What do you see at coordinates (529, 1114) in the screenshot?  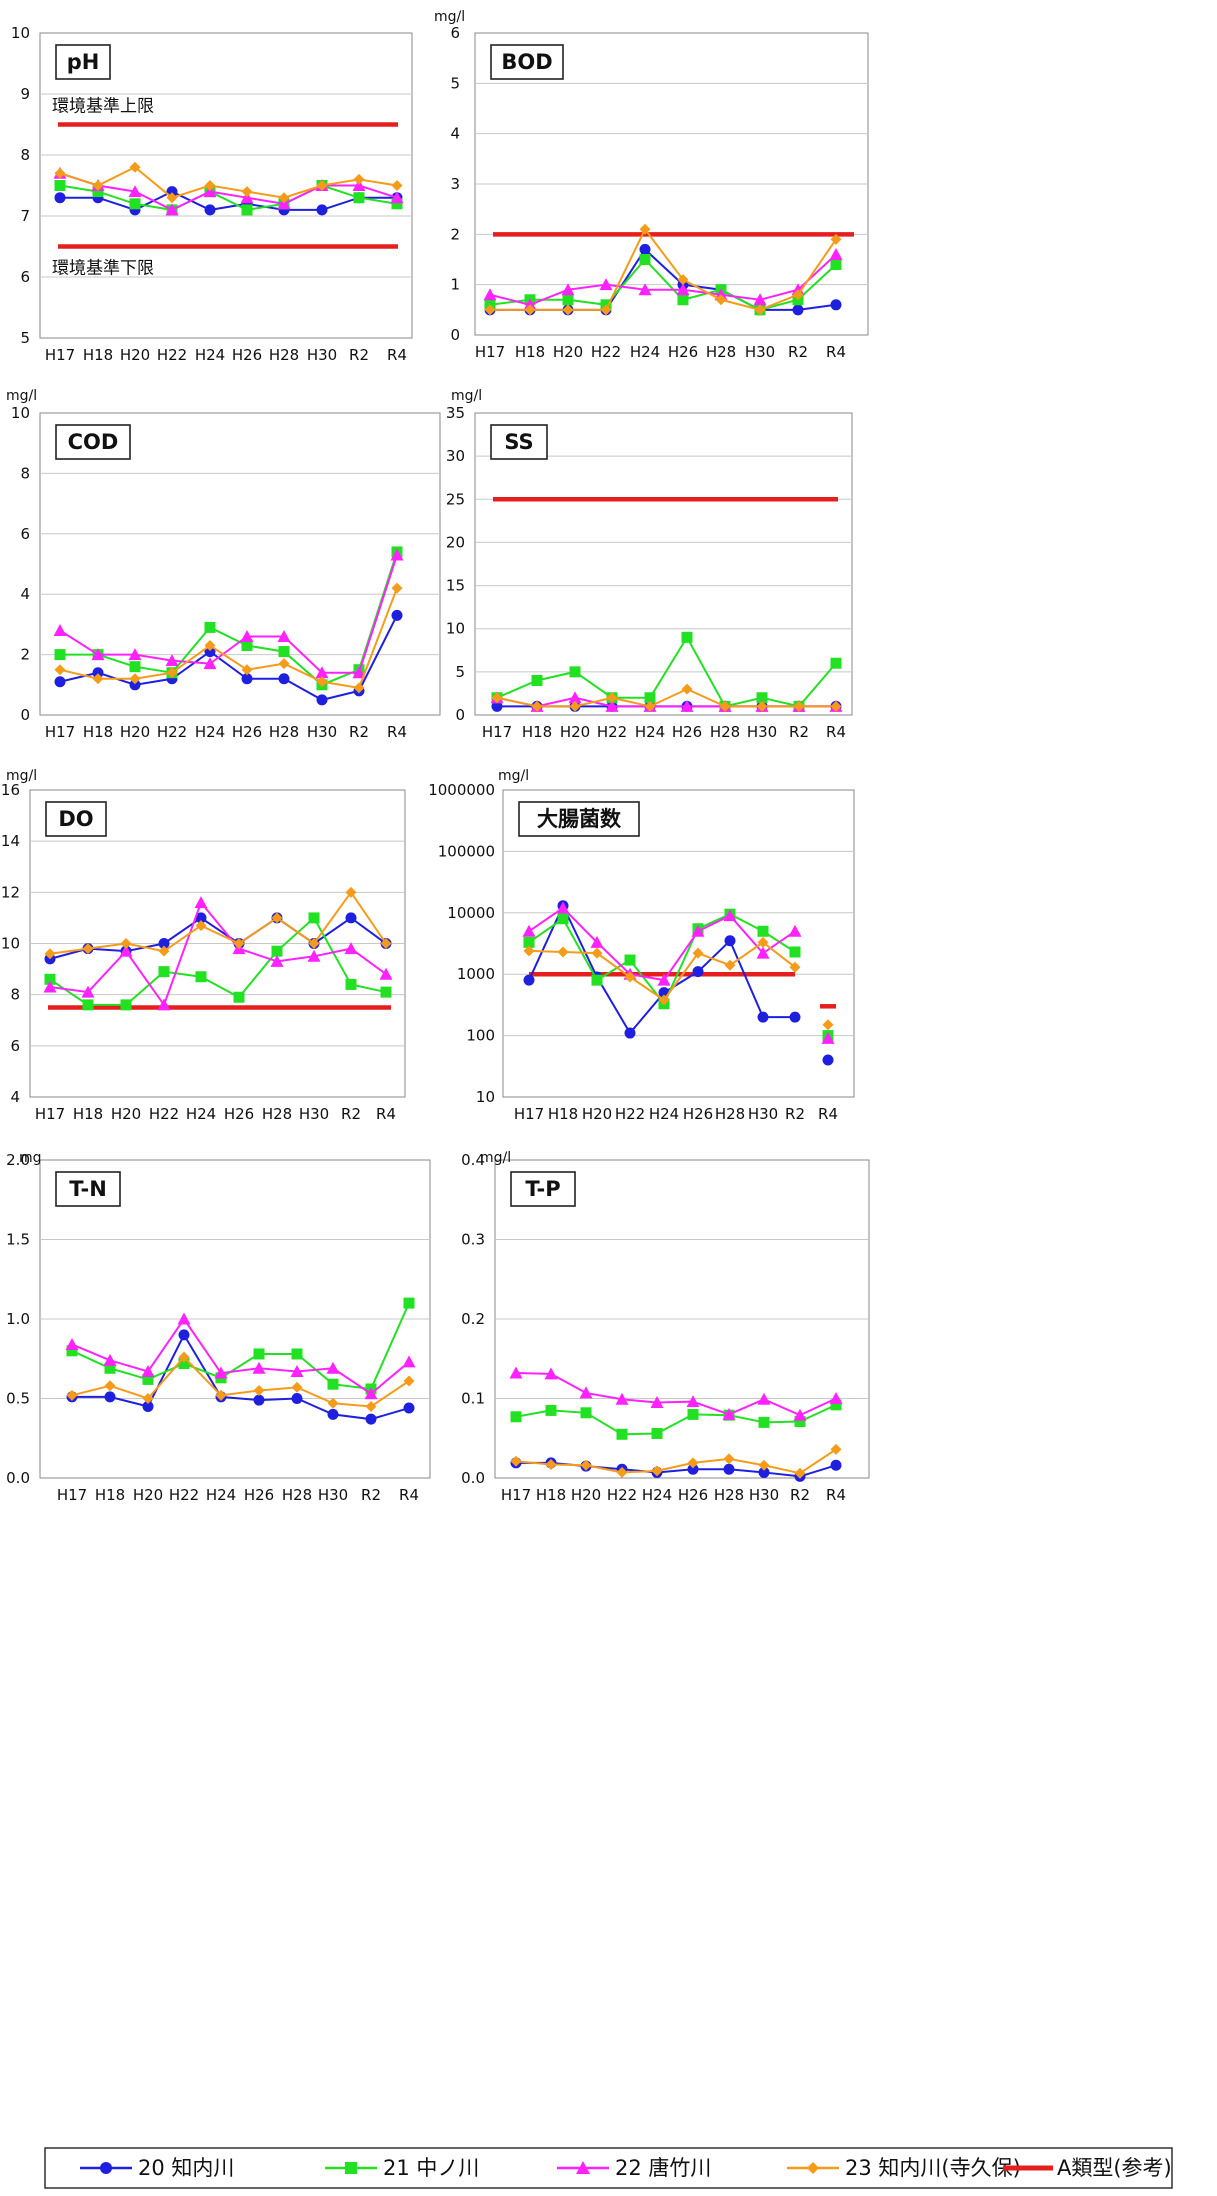 I see `x-tick-label: H17` at bounding box center [529, 1114].